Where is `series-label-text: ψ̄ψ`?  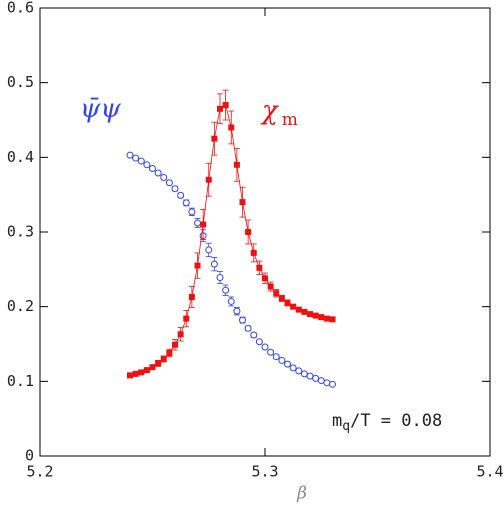 series-label-text: ψ̄ψ is located at coordinates (100, 109).